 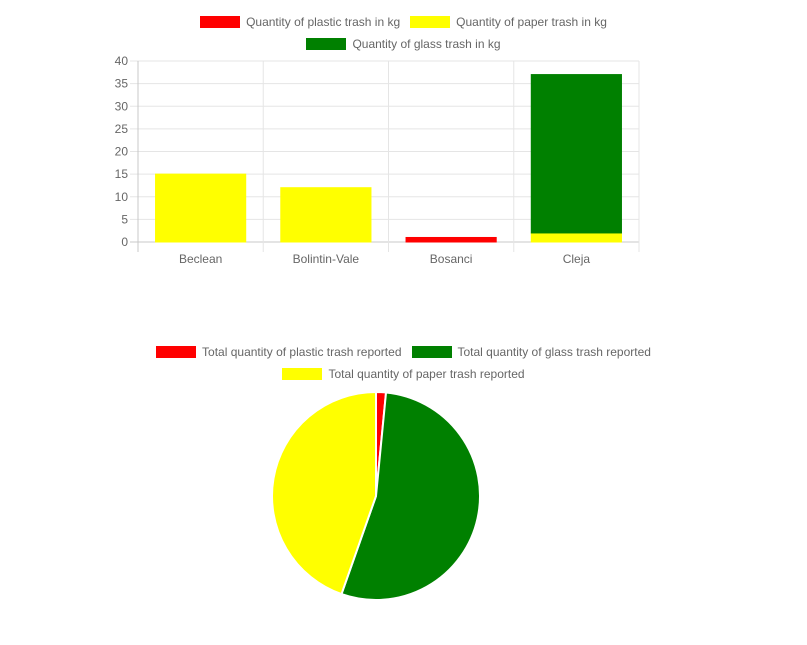 What do you see at coordinates (323, 22) in the screenshot?
I see `bar-legend-label-plastic: Quantity of plastic trash in kg` at bounding box center [323, 22].